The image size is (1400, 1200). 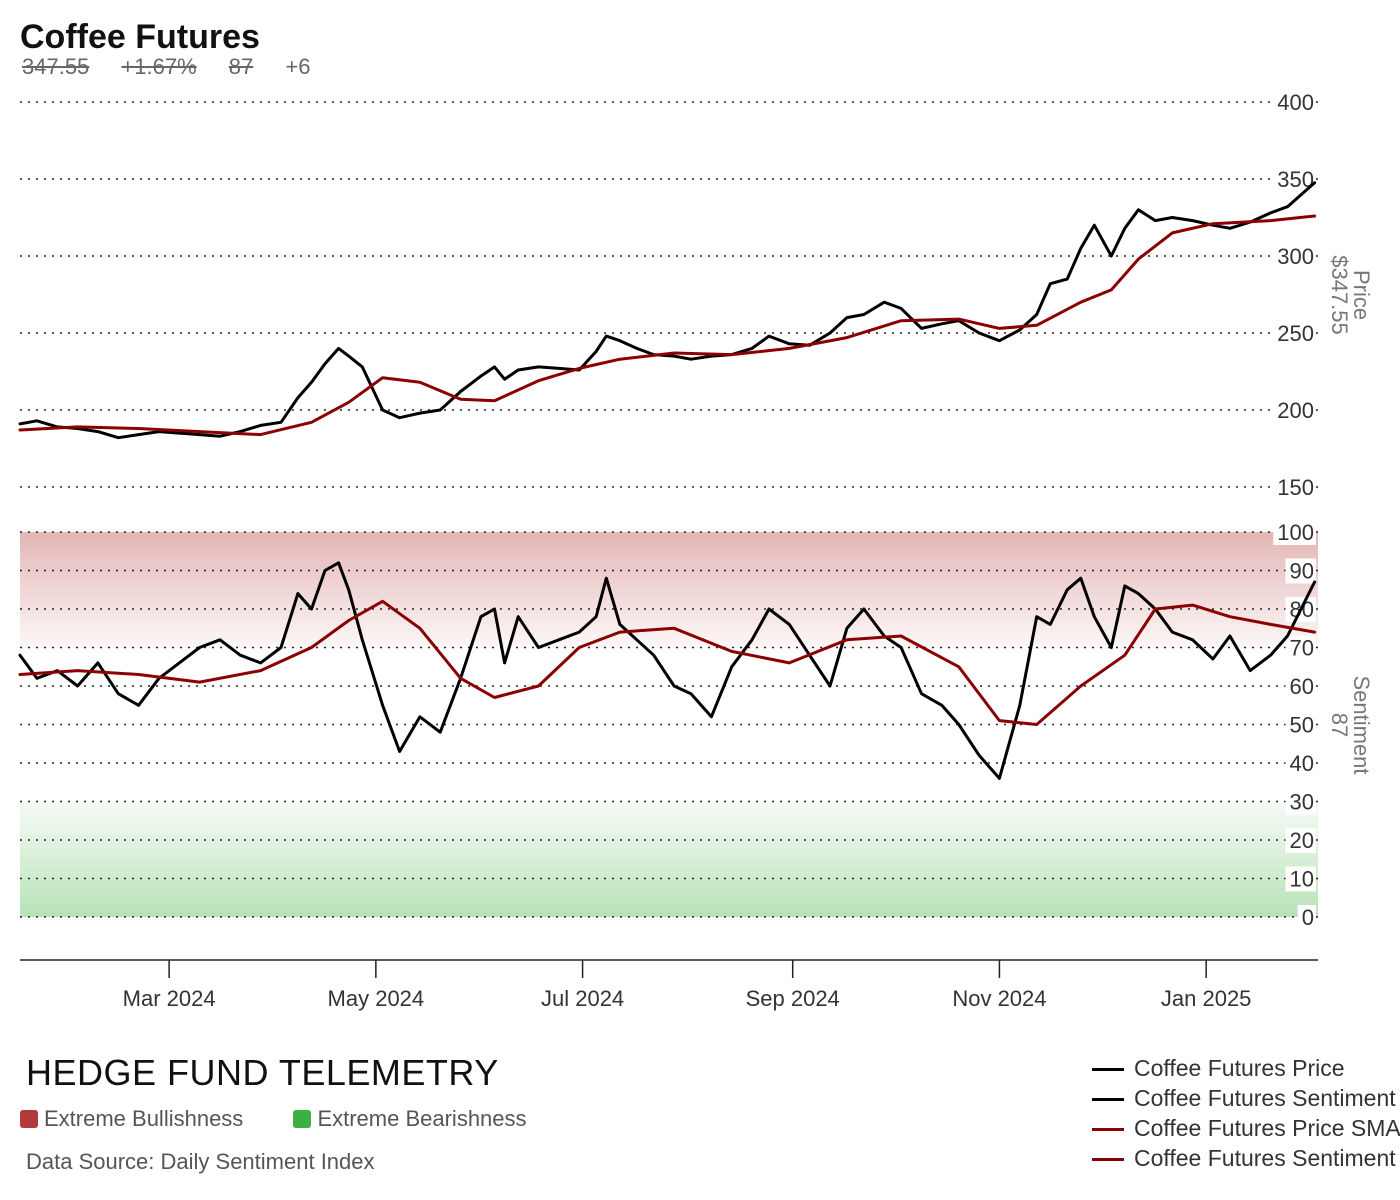 I want to click on zone-bullish-label: Extreme Bullishness, so click(x=144, y=1118).